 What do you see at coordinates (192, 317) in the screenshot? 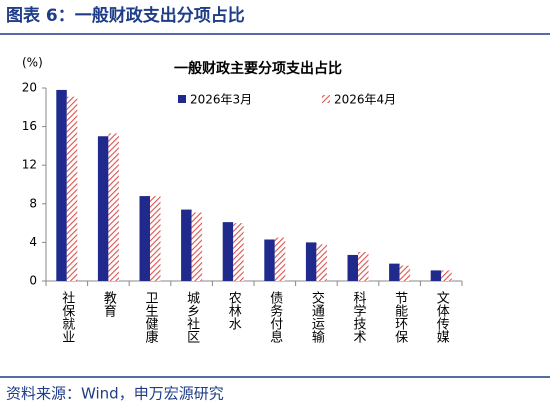
I see `x-tick-label: 城乡社区` at bounding box center [192, 317].